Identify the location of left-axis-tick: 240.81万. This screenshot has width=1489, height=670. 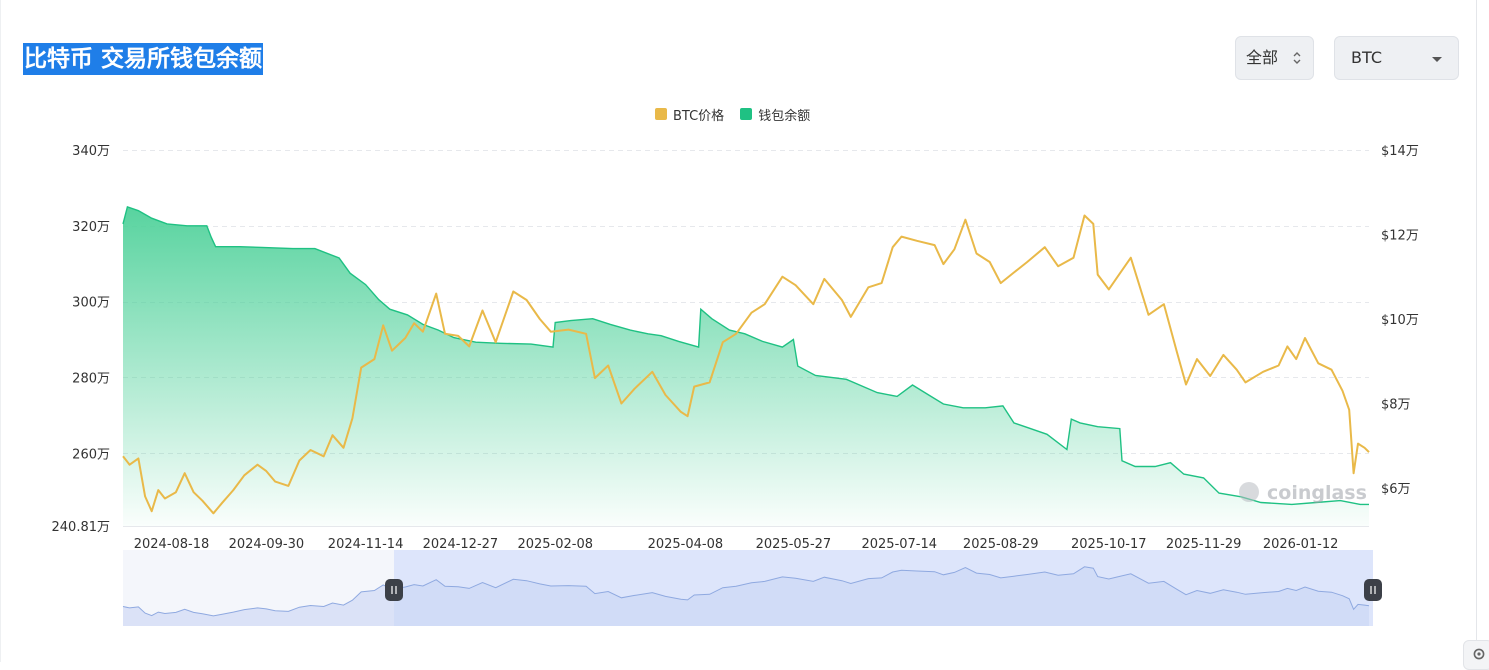
(81, 527).